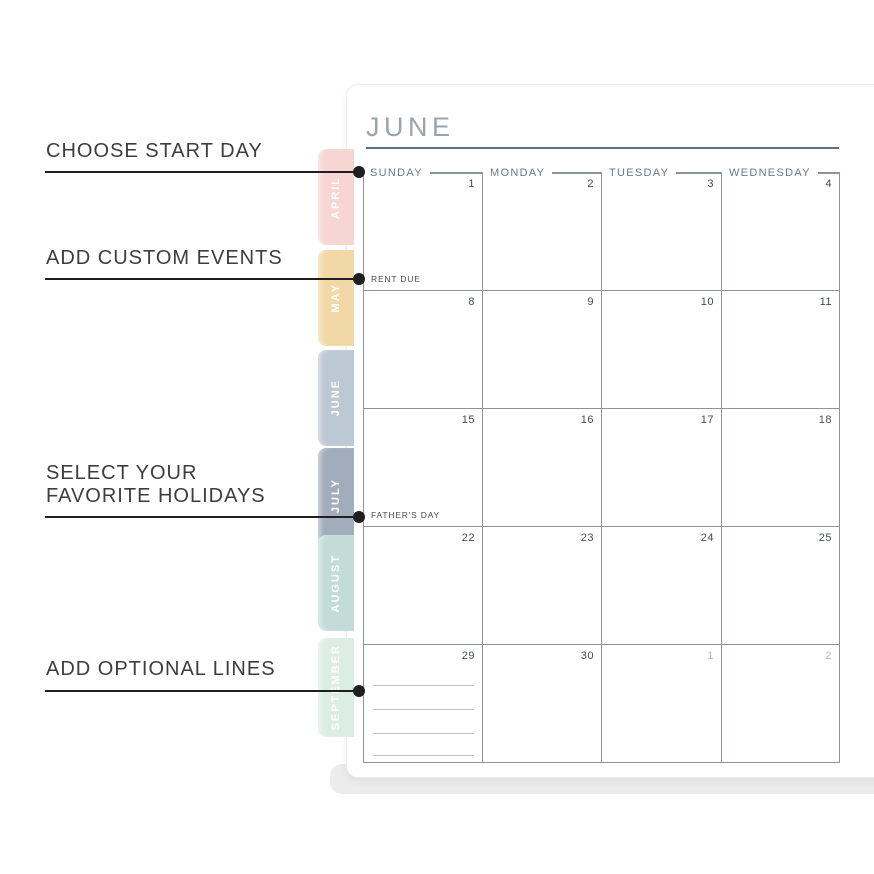  Describe the element at coordinates (468, 420) in the screenshot. I see `date-number: 15` at that location.